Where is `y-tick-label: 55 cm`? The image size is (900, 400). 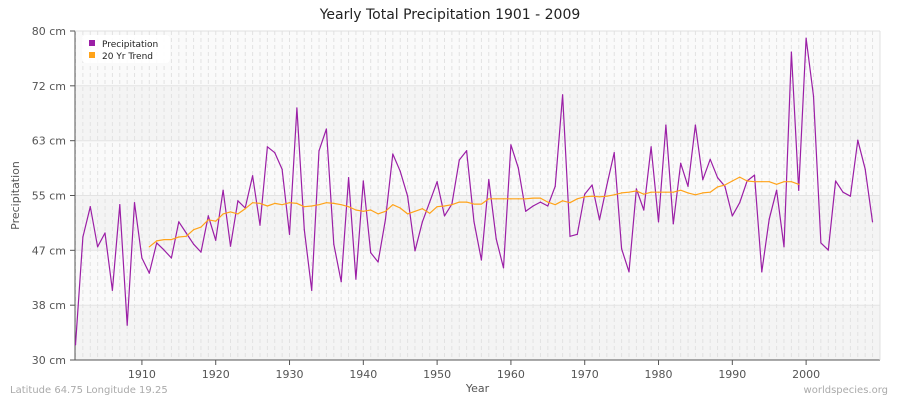 y-tick-label: 55 cm is located at coordinates (49, 196).